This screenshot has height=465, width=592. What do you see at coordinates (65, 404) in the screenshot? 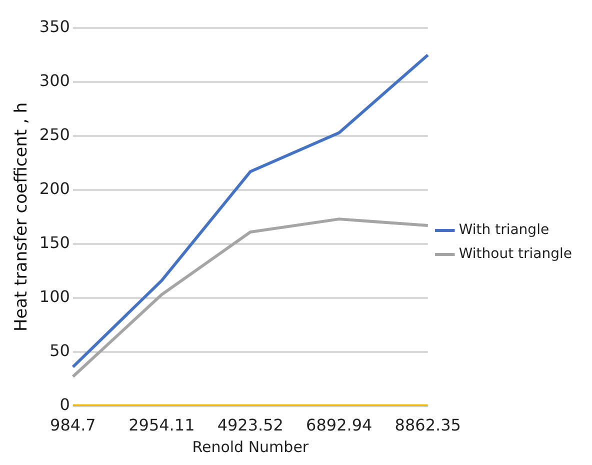
I see `y-tick-label: 0` at bounding box center [65, 404].